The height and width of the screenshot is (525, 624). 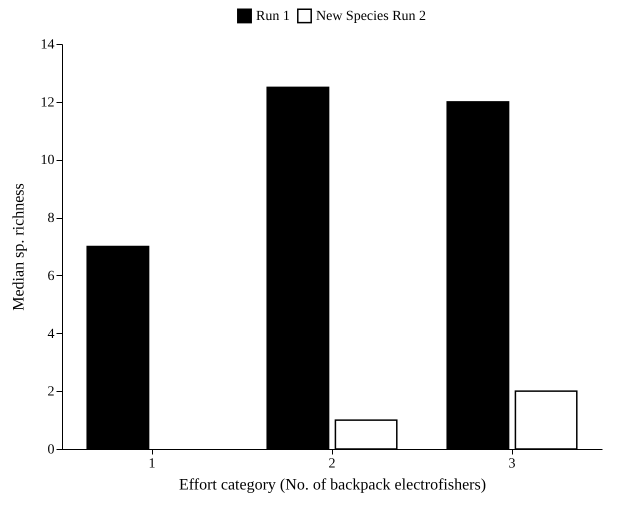 I want to click on x-tick-label: 2, so click(x=332, y=464).